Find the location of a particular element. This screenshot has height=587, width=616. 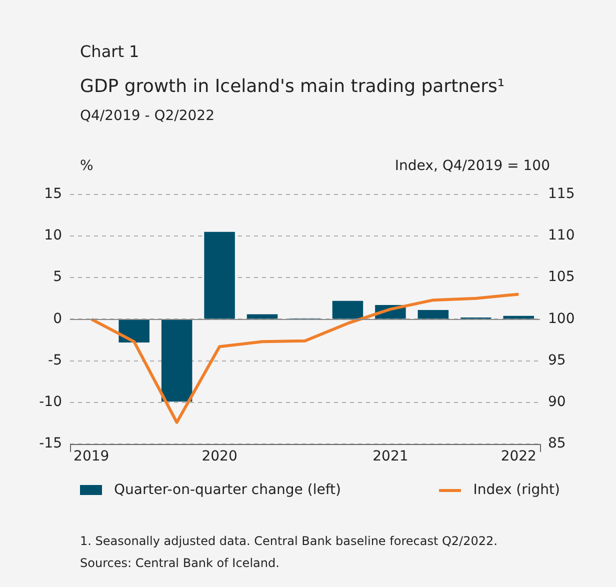

y-tick-label: 5 is located at coordinates (57, 277).